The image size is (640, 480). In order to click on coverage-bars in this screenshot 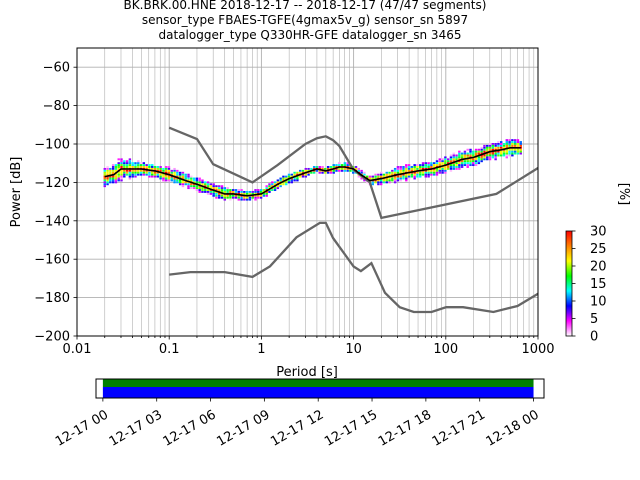, I will do `click(318, 388)`.